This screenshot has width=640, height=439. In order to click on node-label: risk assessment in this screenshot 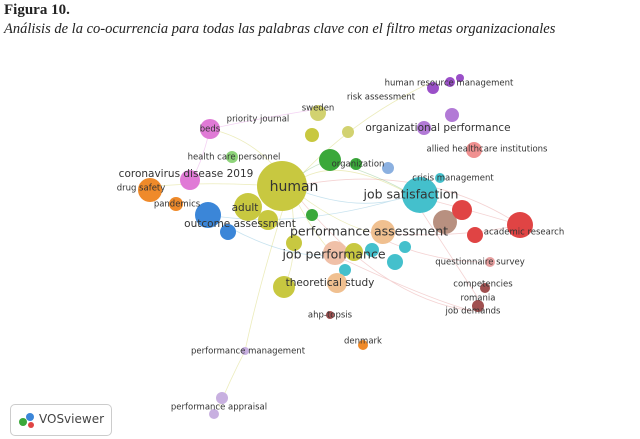, I will do `click(381, 98)`.